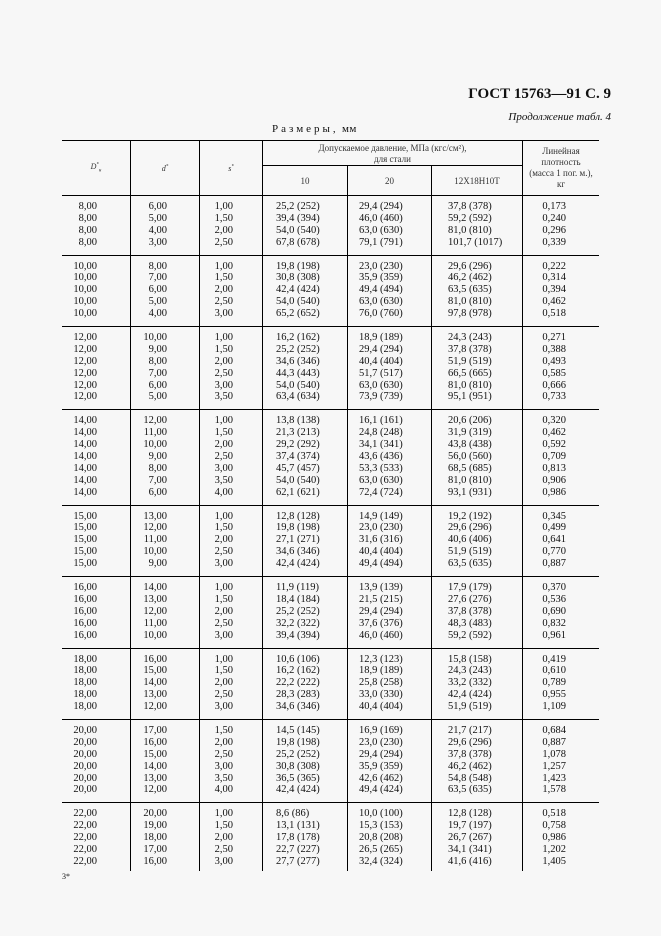  Describe the element at coordinates (554, 445) in the screenshot. I see `cell-linear-density: 0,592` at that location.